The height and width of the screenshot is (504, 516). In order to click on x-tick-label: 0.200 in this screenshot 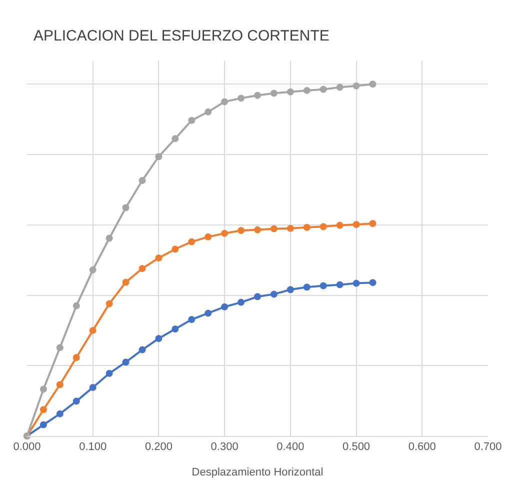, I will do `click(158, 447)`.